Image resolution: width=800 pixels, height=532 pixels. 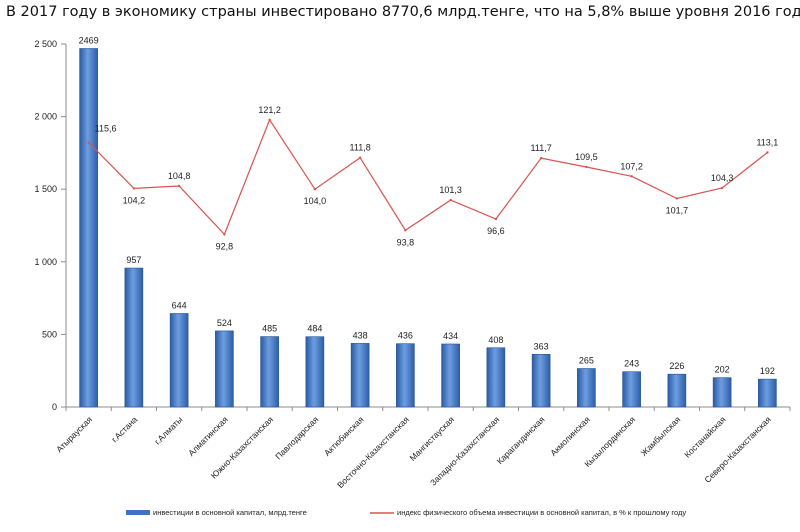 What do you see at coordinates (89, 41) in the screenshot?
I see `bar-data-label: 2469` at bounding box center [89, 41].